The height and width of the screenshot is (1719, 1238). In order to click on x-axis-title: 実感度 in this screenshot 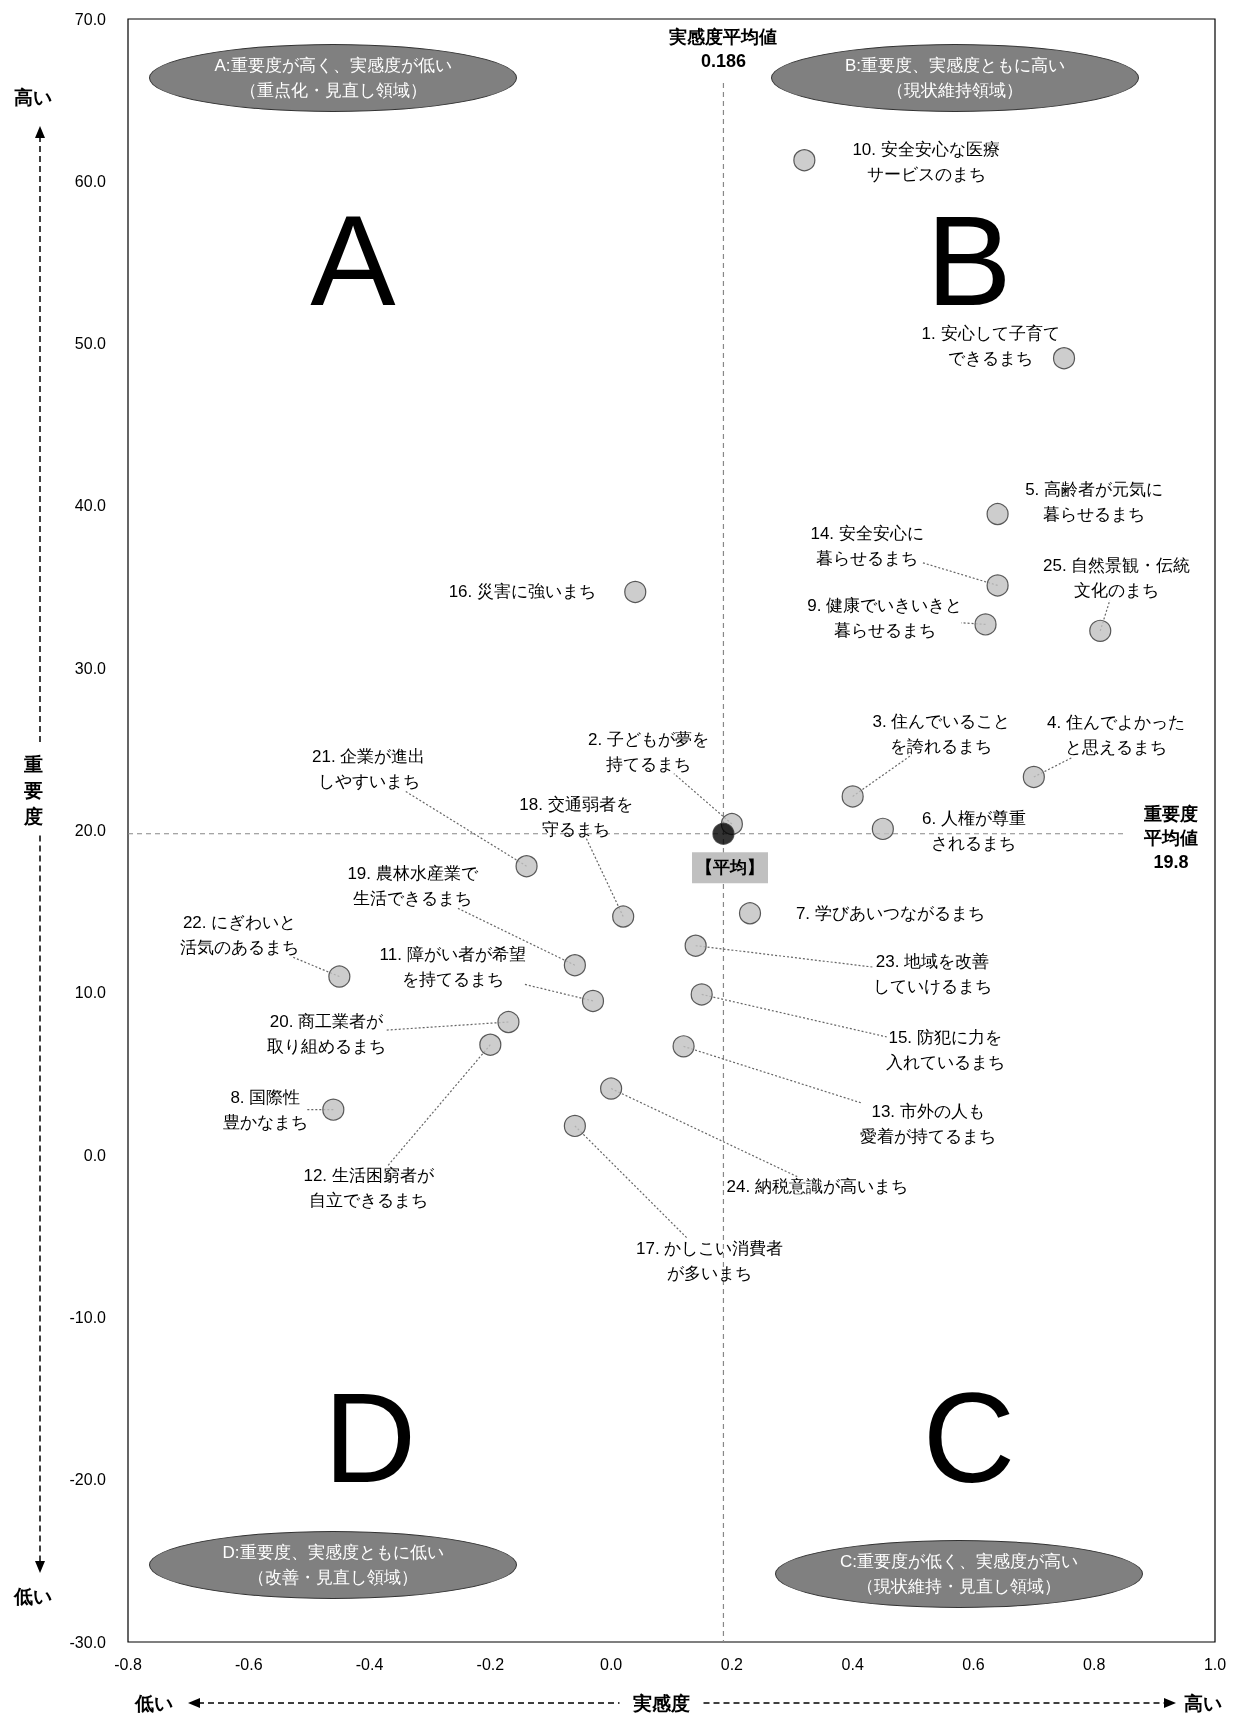, I will do `click(661, 1703)`.